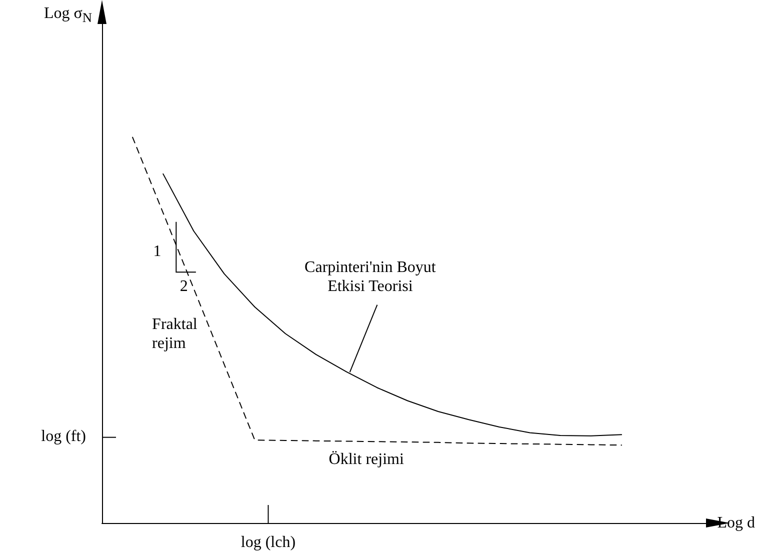  I want to click on text: Log σ$_{N}$, so click(67, 16).